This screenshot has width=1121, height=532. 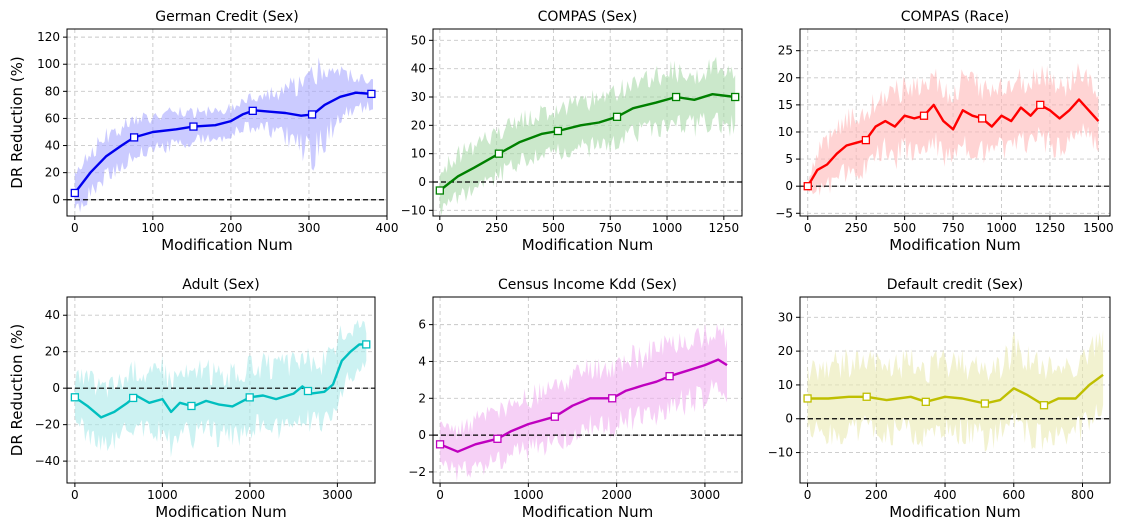 What do you see at coordinates (1098, 228) in the screenshot?
I see `x-tick-label: 1500` at bounding box center [1098, 228].